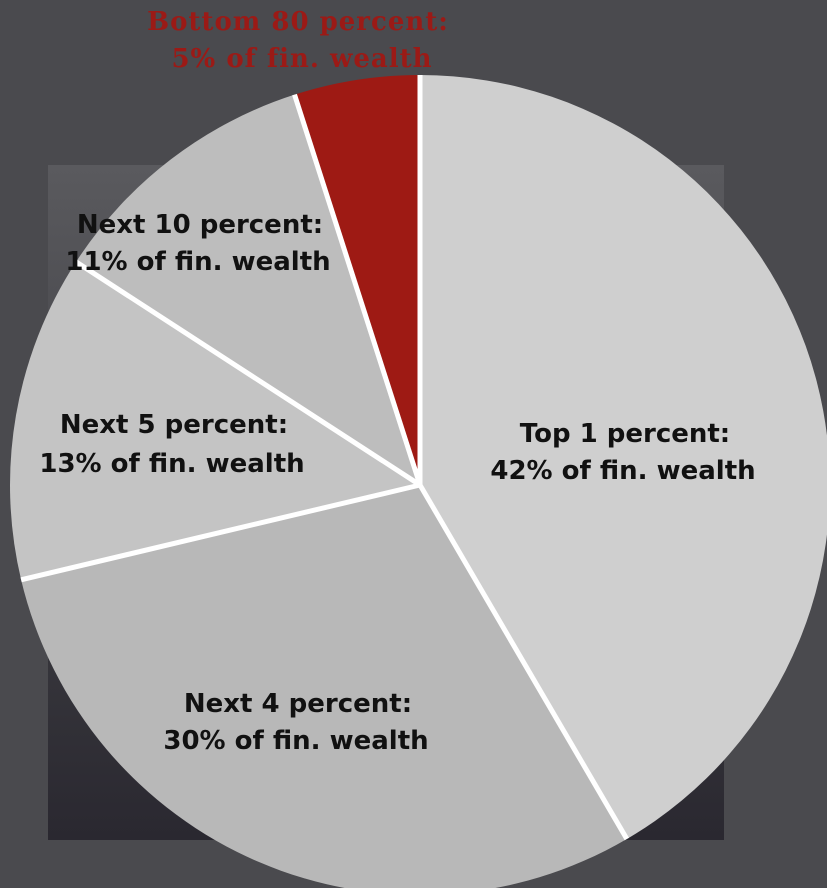 This screenshot has height=888, width=827. Describe the element at coordinates (625, 434) in the screenshot. I see `slice-label-top-1-line1: Top 1 percent:` at that location.